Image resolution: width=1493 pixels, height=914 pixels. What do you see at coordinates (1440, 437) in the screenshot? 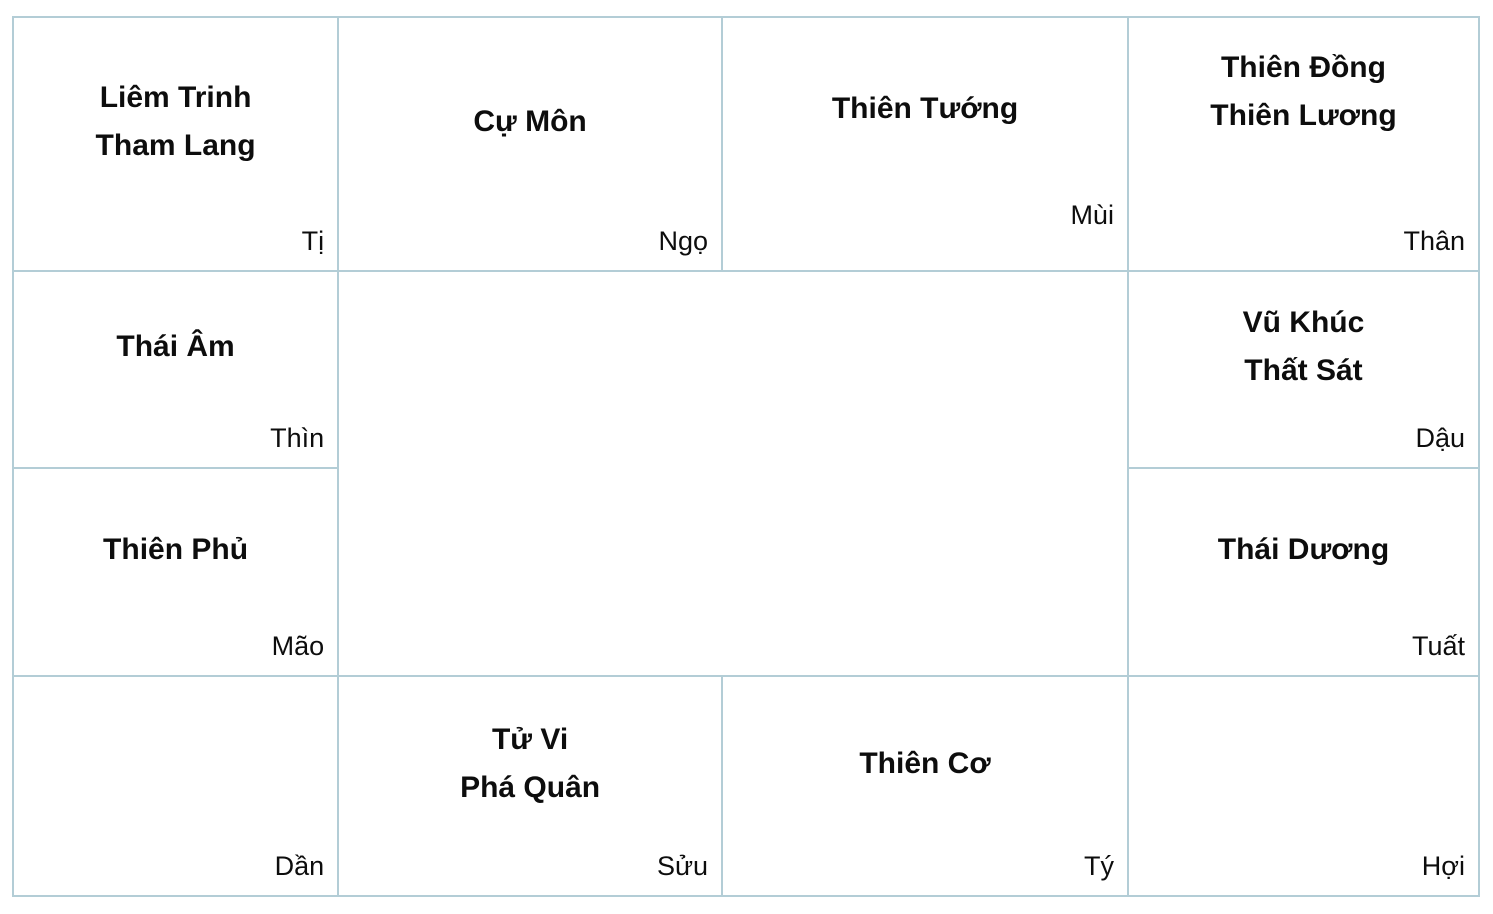
I see `branch-label: Dậu` at bounding box center [1440, 437].